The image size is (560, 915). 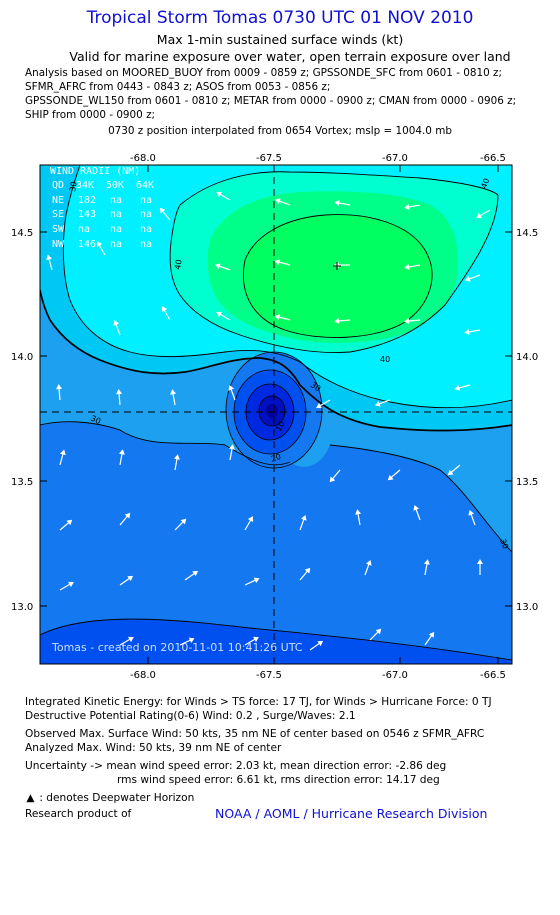 What do you see at coordinates (280, 39) in the screenshot?
I see `subtitle-winds: Max 1-min sustained surface winds (kt)` at bounding box center [280, 39].